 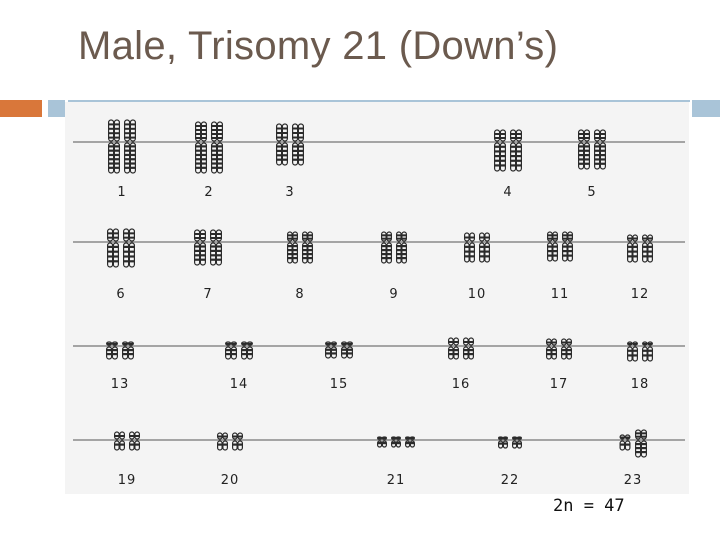 I want to click on chromosome-number-label: 2, so click(x=208, y=192).